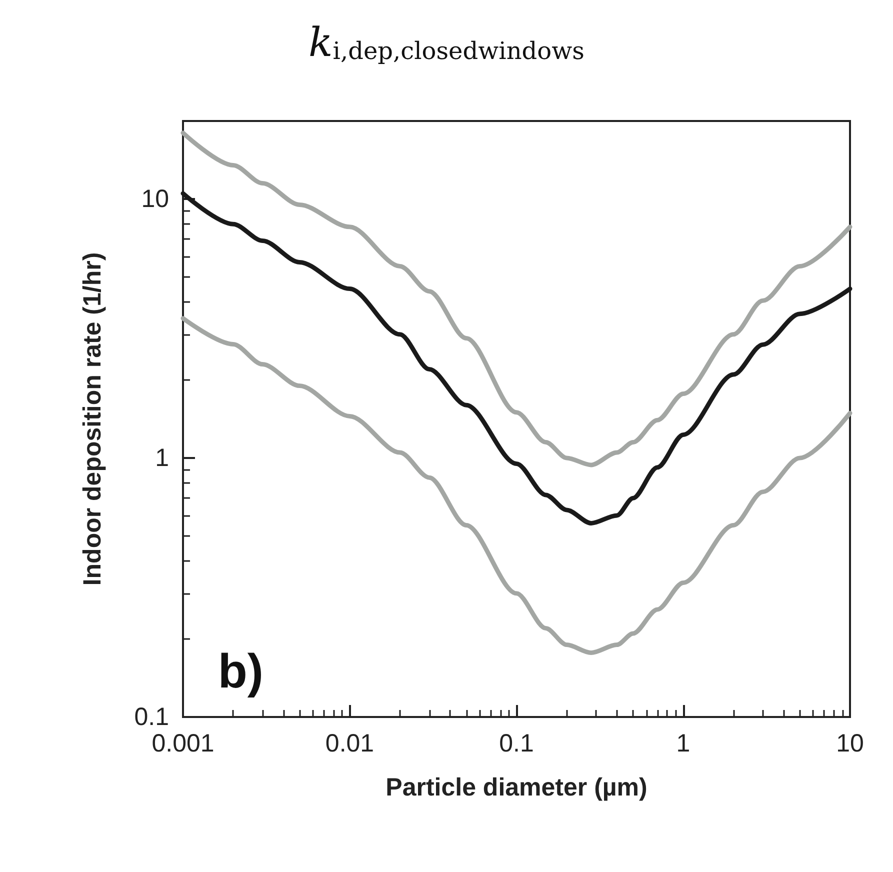  What do you see at coordinates (850, 744) in the screenshot?
I see `x-tick-label: 10` at bounding box center [850, 744].